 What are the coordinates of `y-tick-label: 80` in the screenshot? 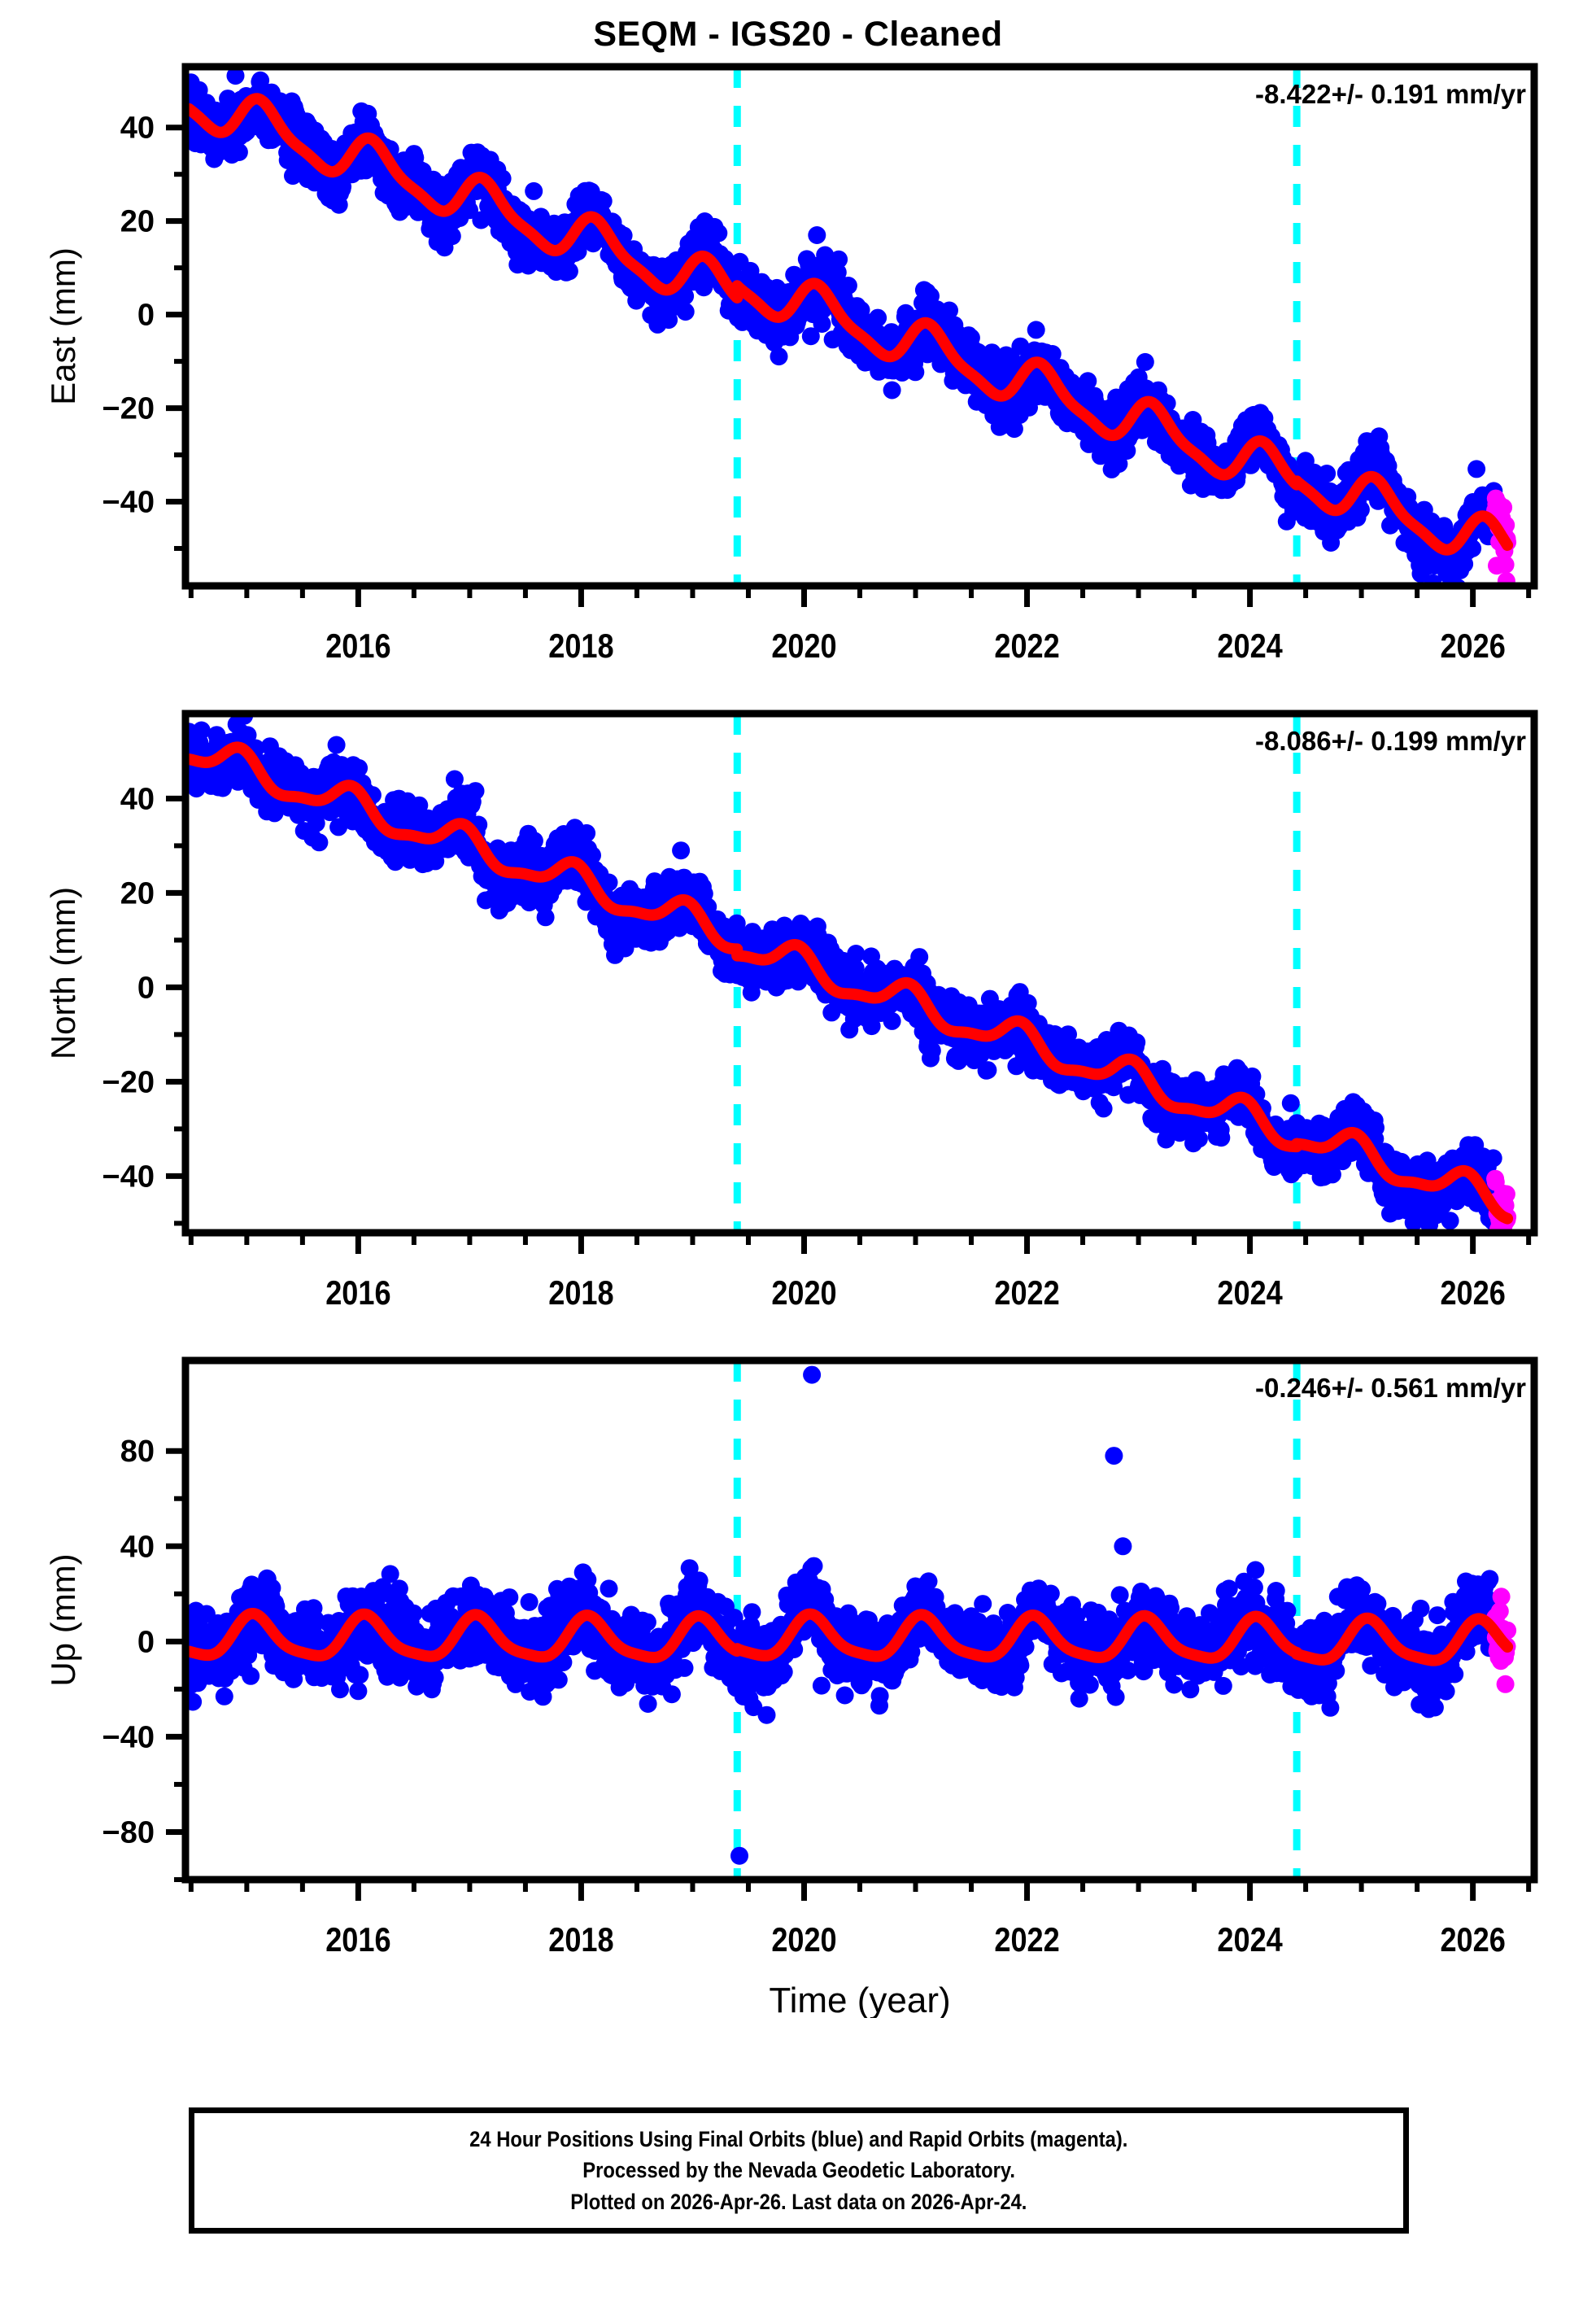 It's located at (137, 1452).